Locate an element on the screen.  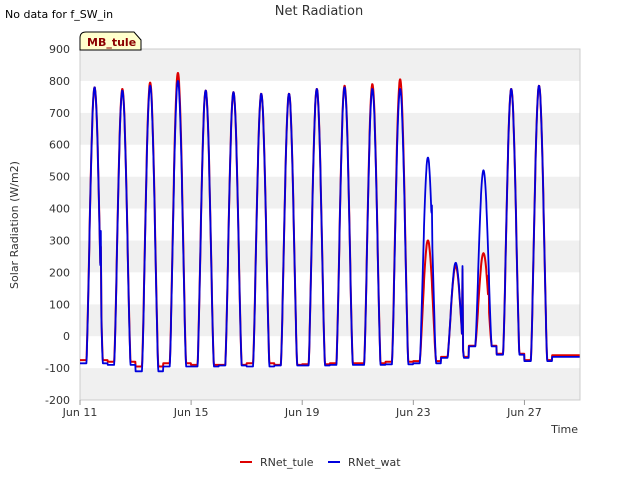
tag-label: MB_tule is located at coordinates (111, 42).